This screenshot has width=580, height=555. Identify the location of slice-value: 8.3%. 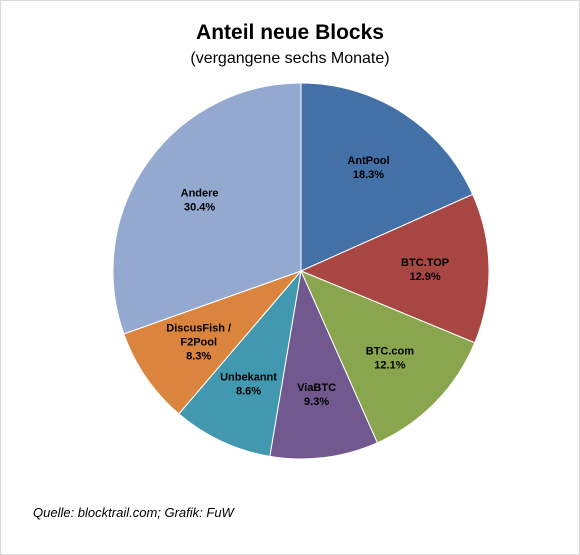
(198, 356).